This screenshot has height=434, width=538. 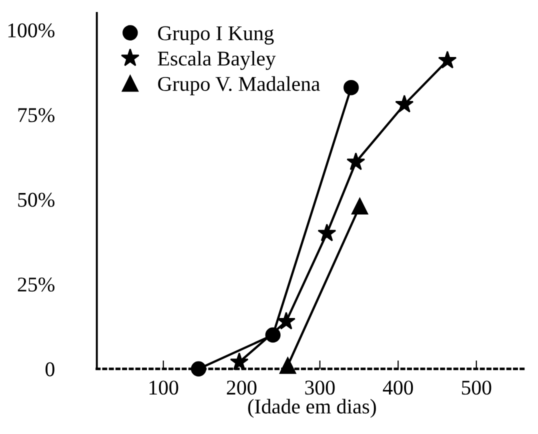 I want to click on x-tick-label: 500, so click(x=477, y=387).